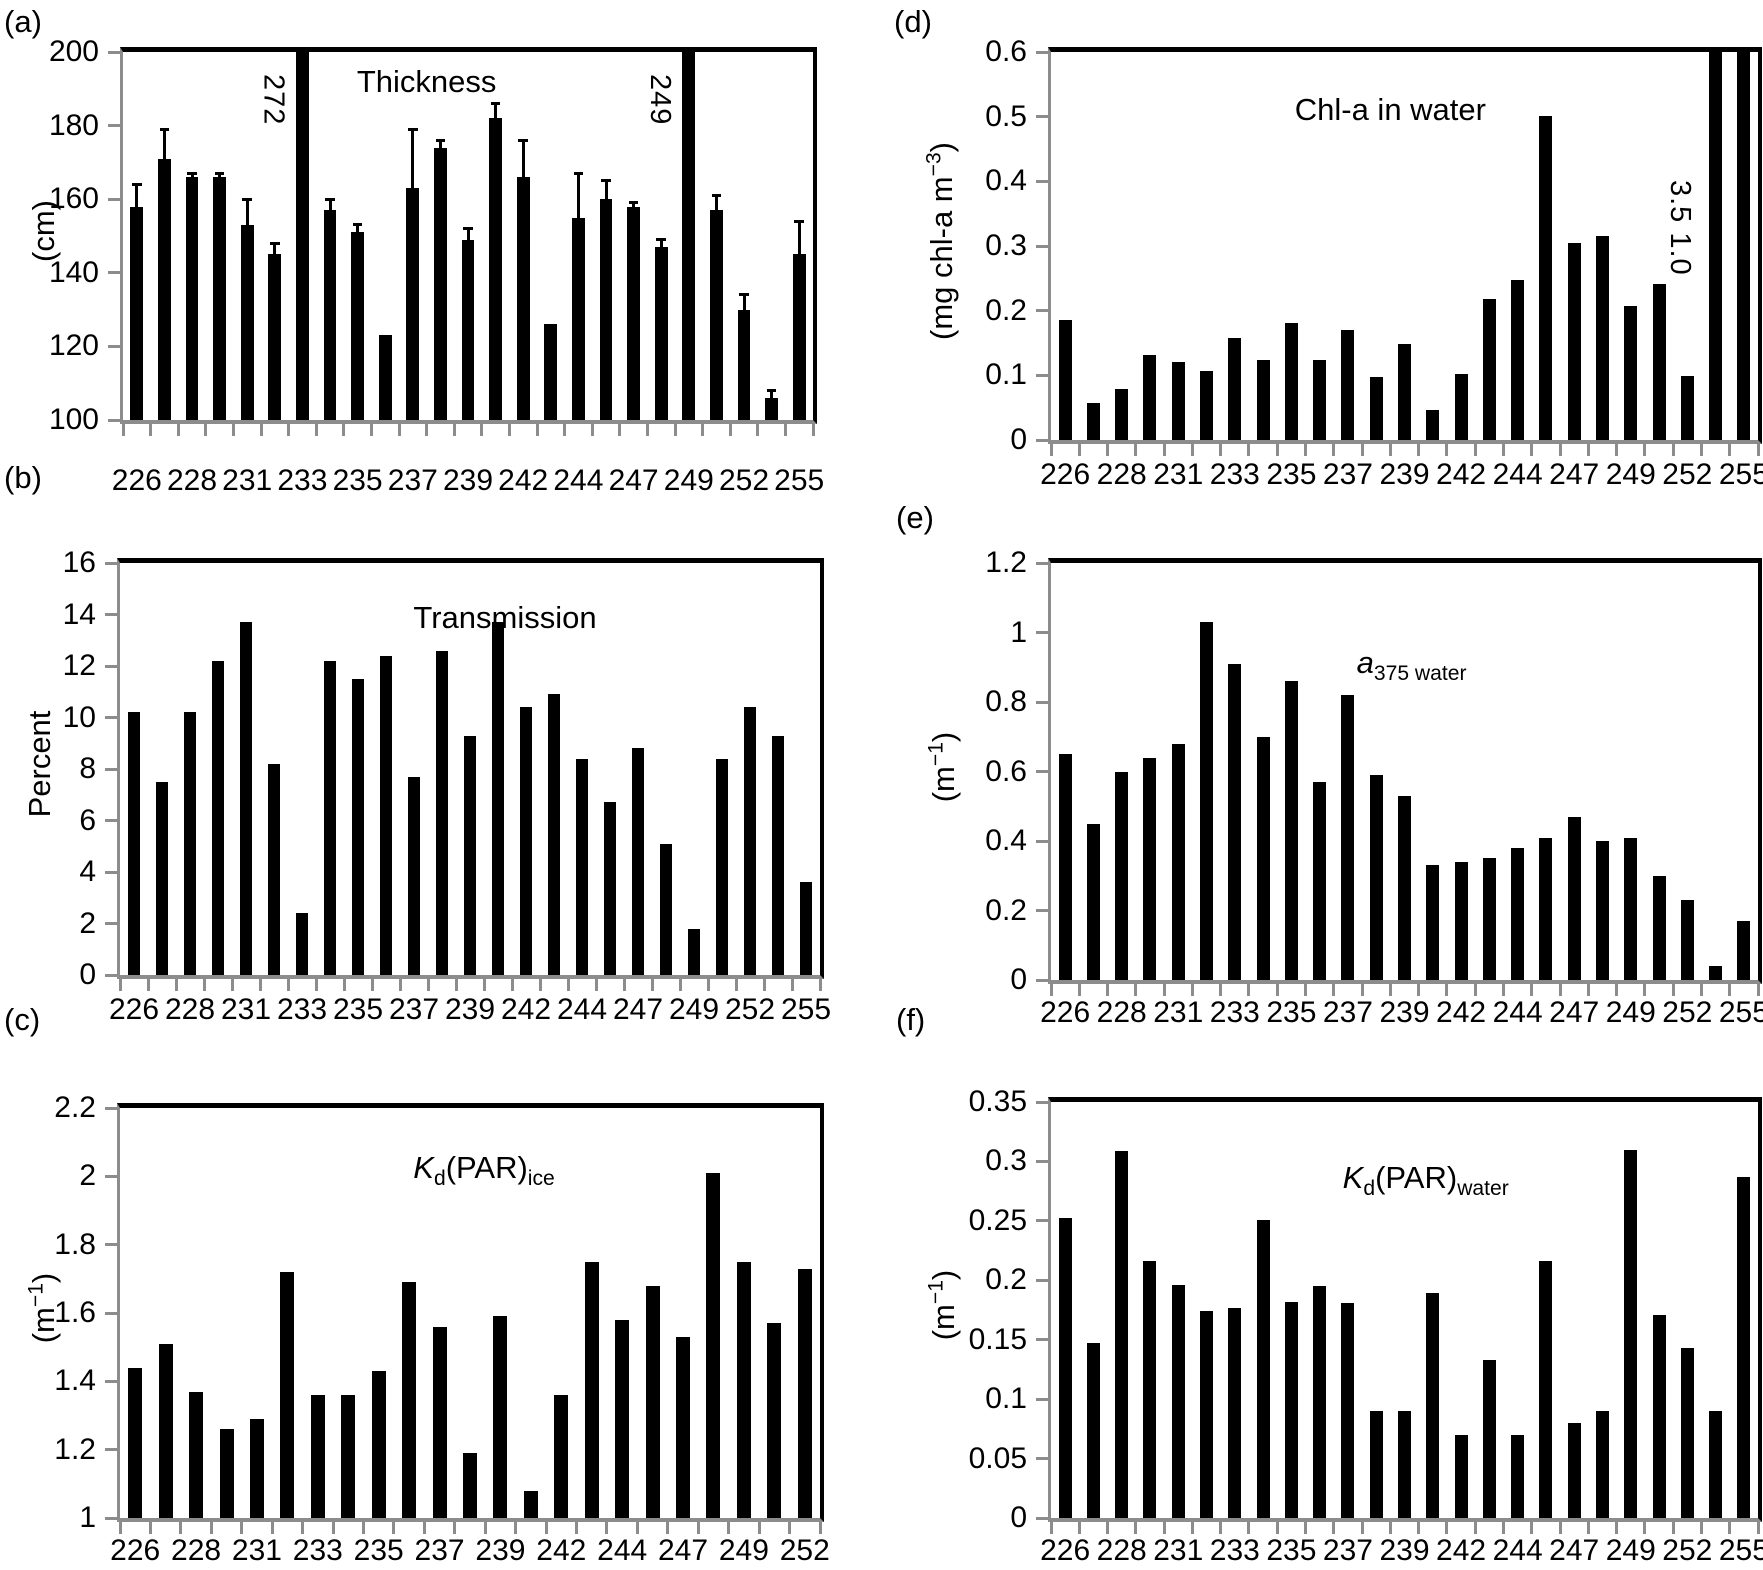  I want to click on x-tick-label: 226, so click(136, 480).